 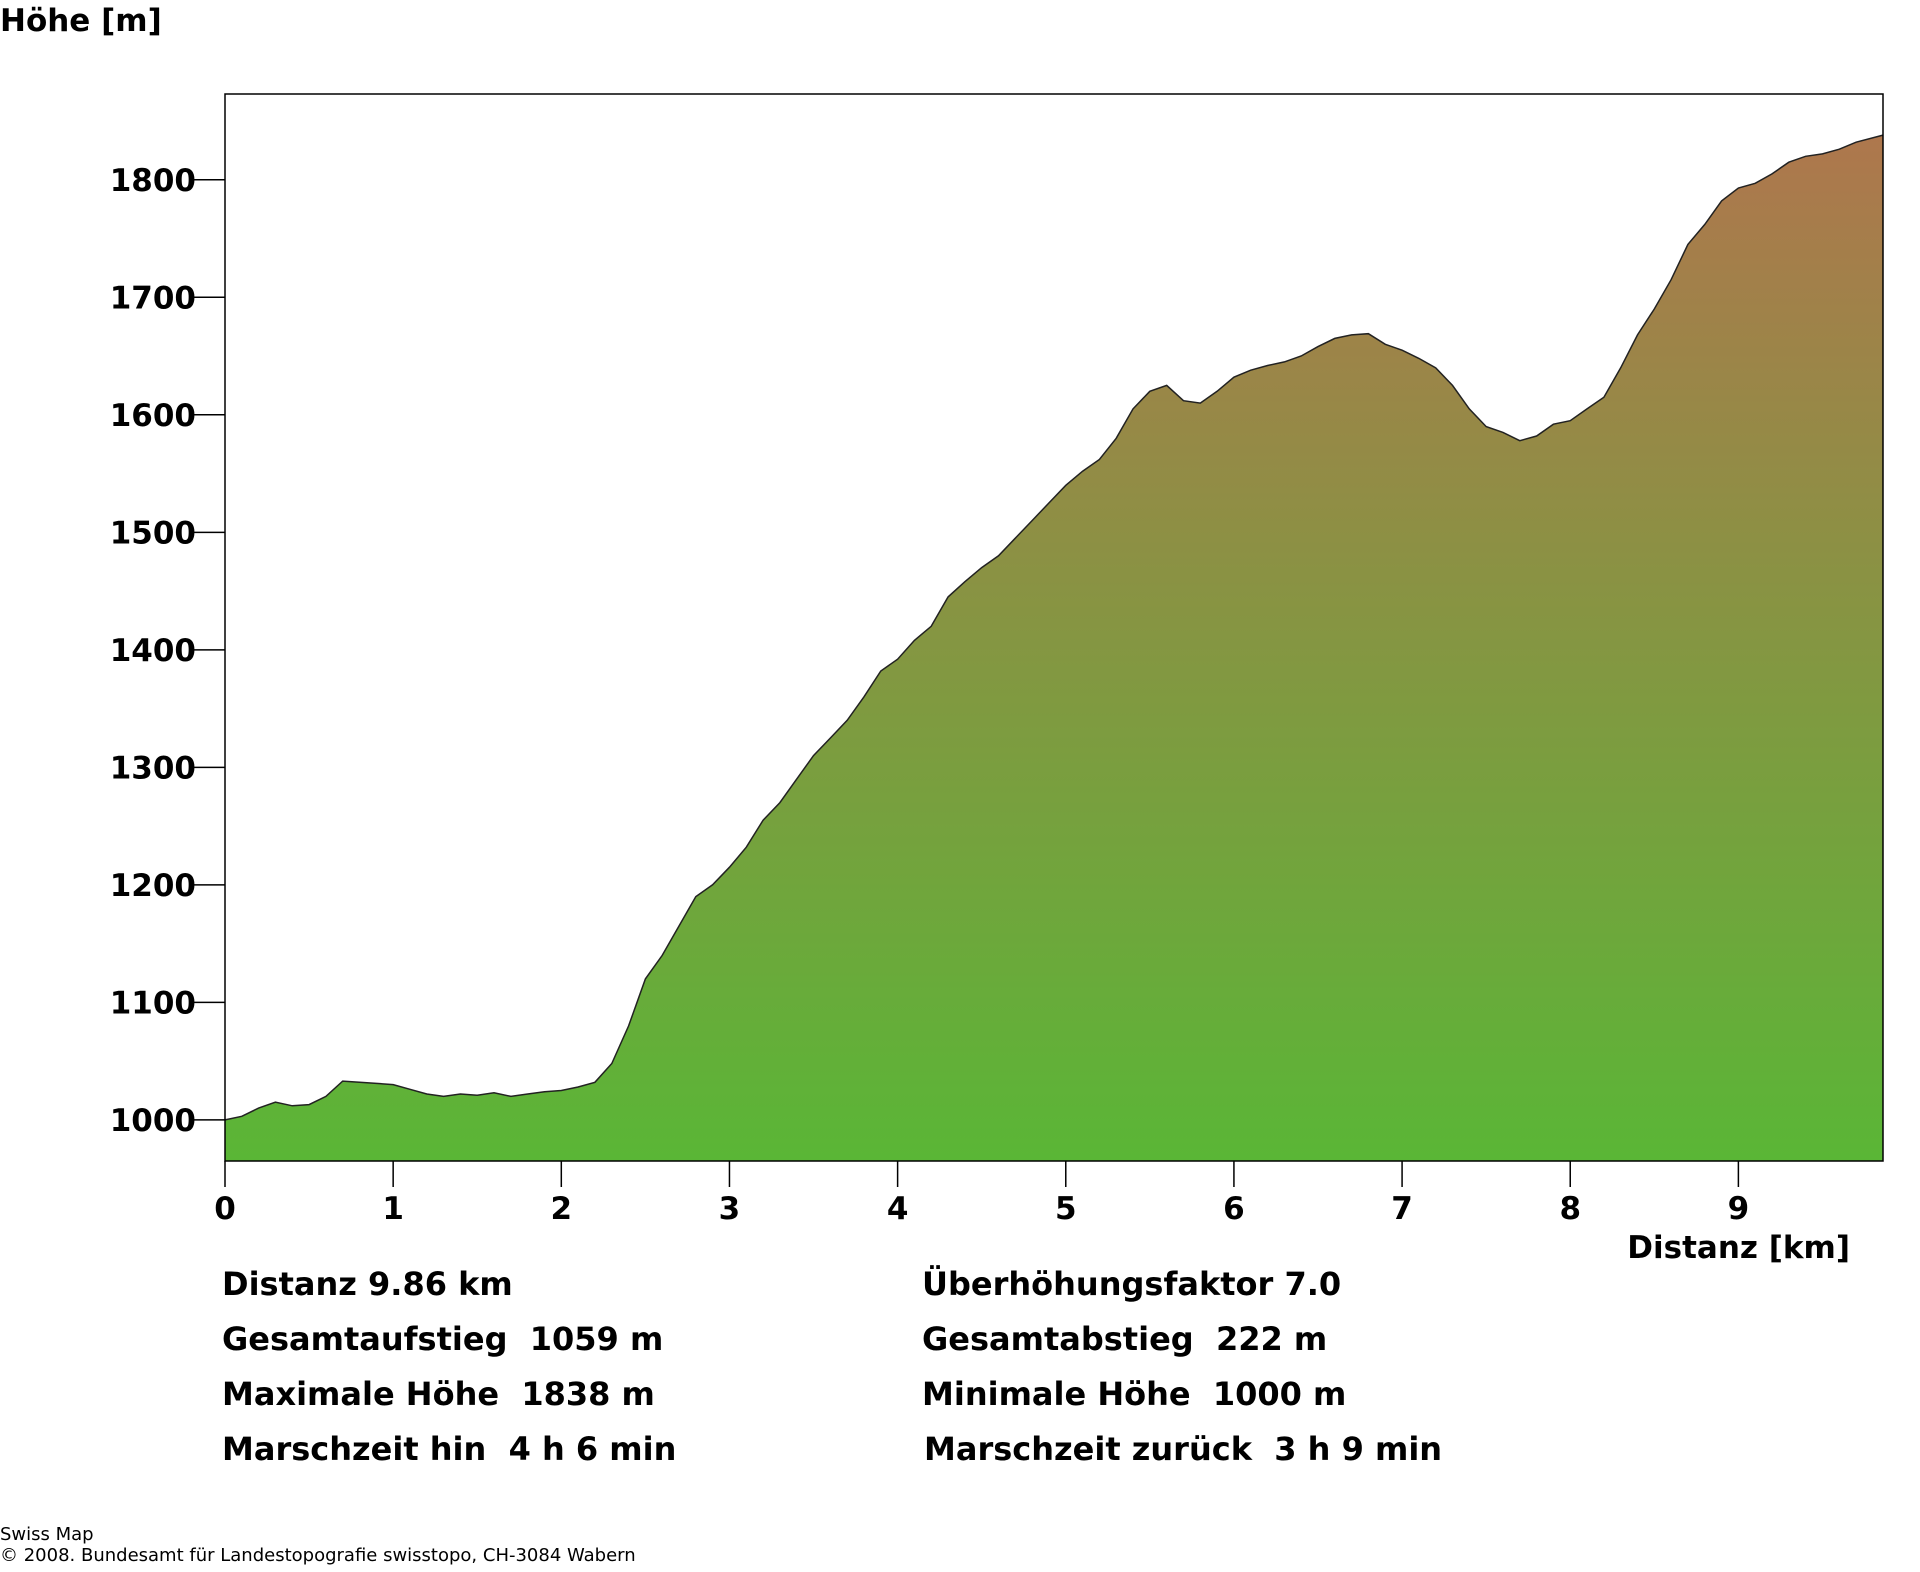 I want to click on x-tick-label: 7, so click(x=1402, y=1209).